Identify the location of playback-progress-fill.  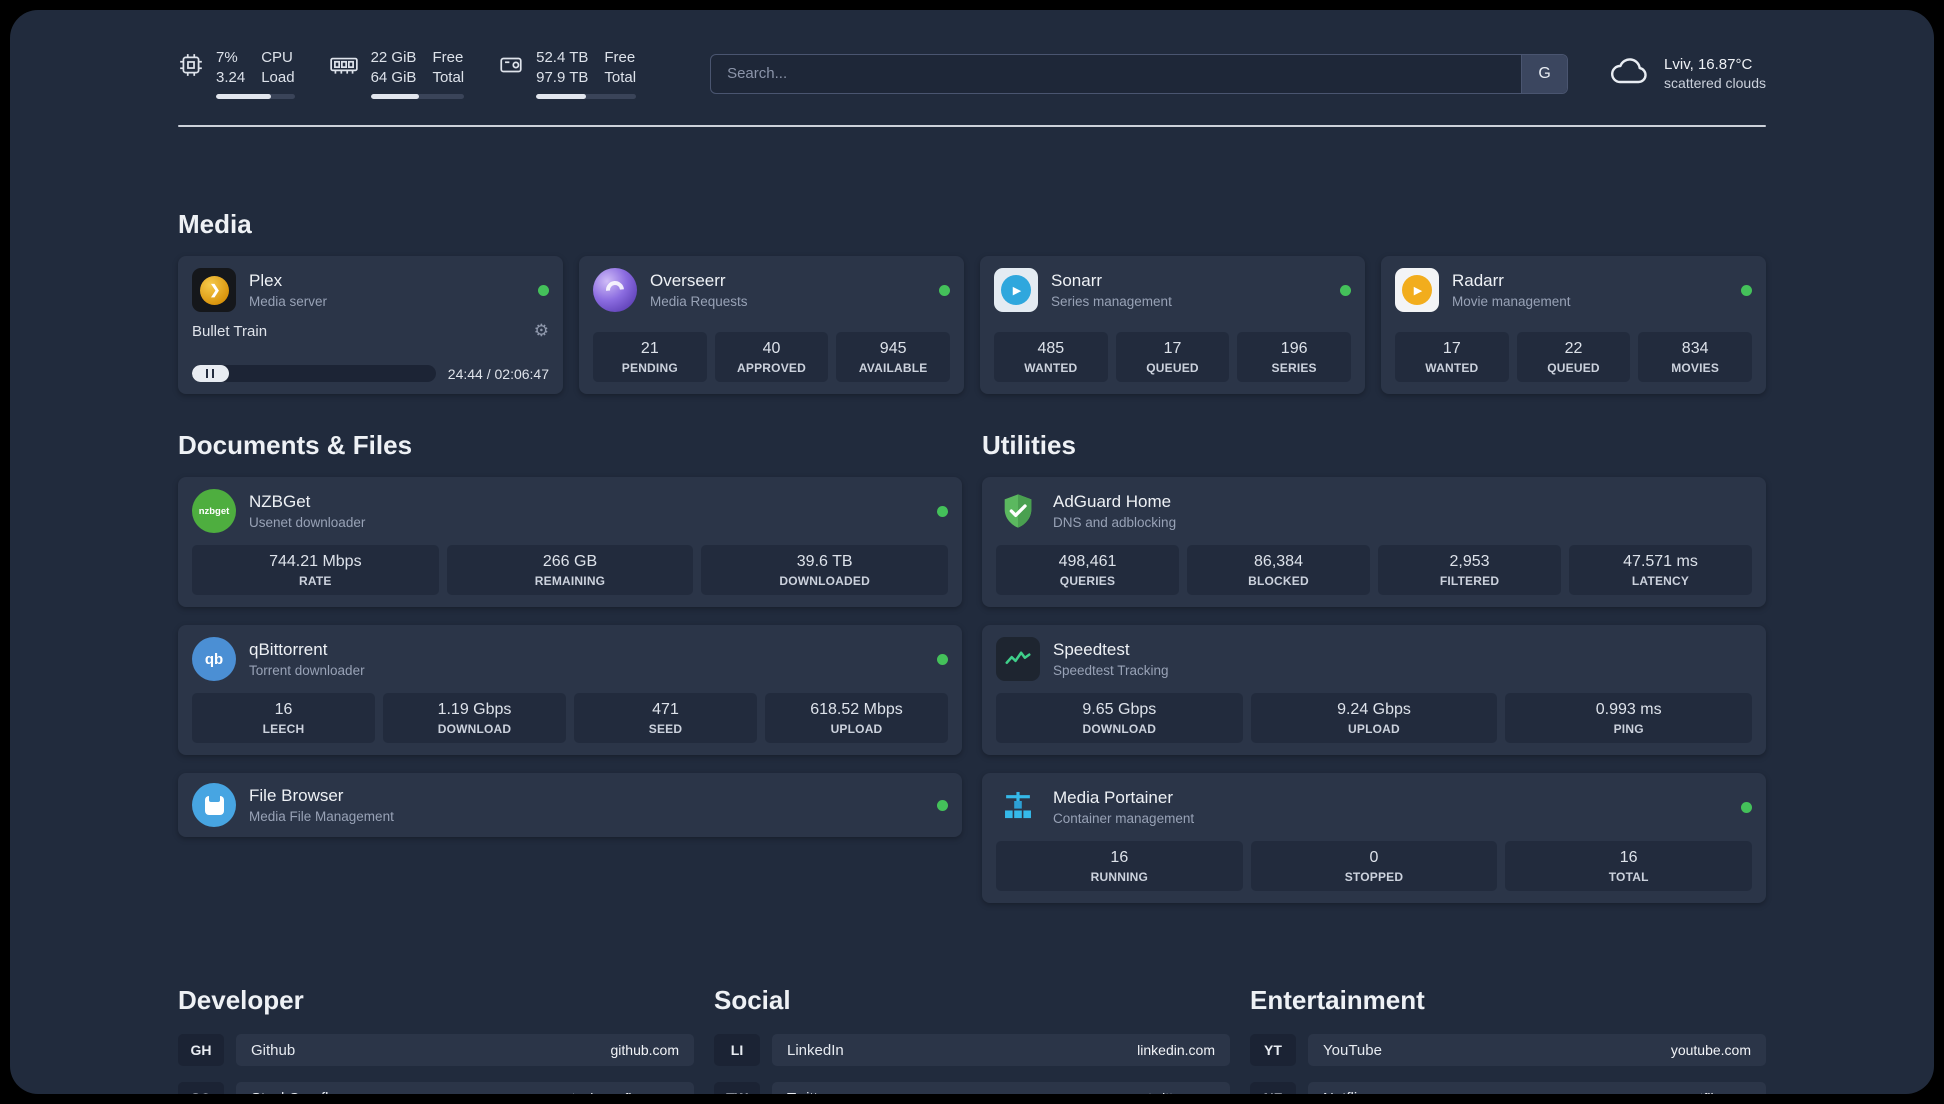
(210, 373).